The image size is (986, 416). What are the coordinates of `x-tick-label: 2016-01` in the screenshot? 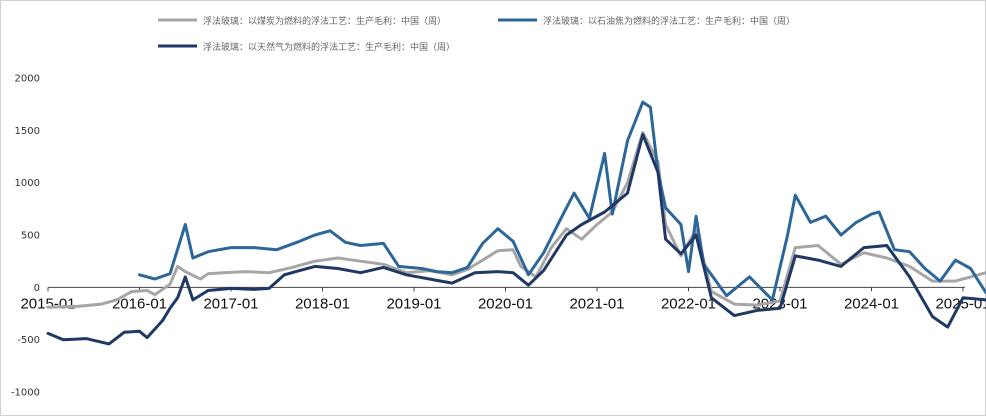 It's located at (139, 303).